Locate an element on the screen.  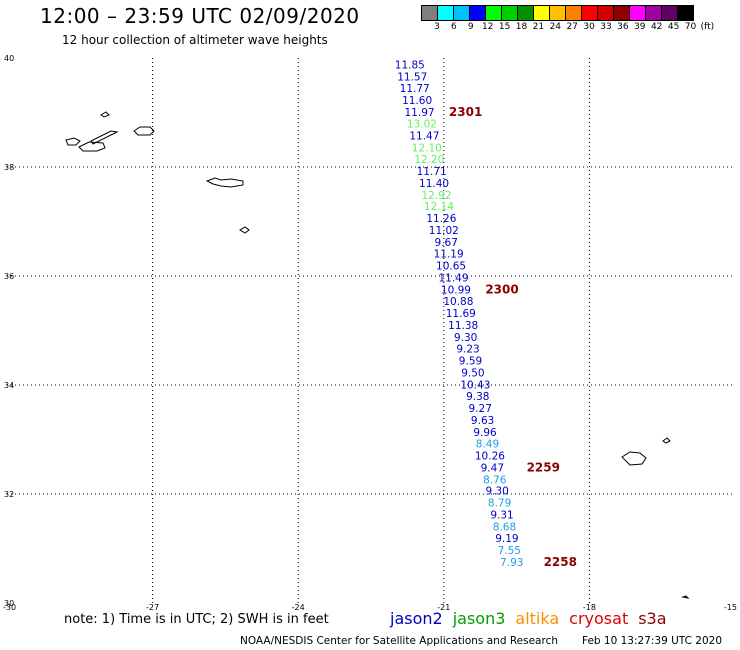
color-scale-label: 39 is located at coordinates (640, 27).